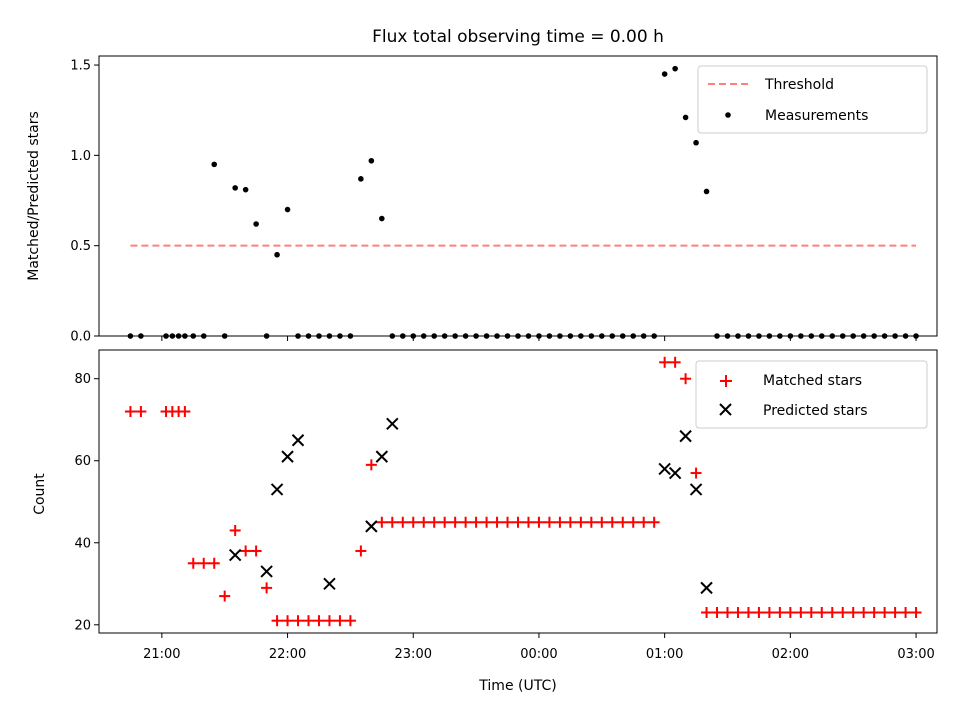 The height and width of the screenshot is (725, 960). Describe the element at coordinates (518, 37) in the screenshot. I see `chart-title: Flux total observing time = 0.00 h` at that location.